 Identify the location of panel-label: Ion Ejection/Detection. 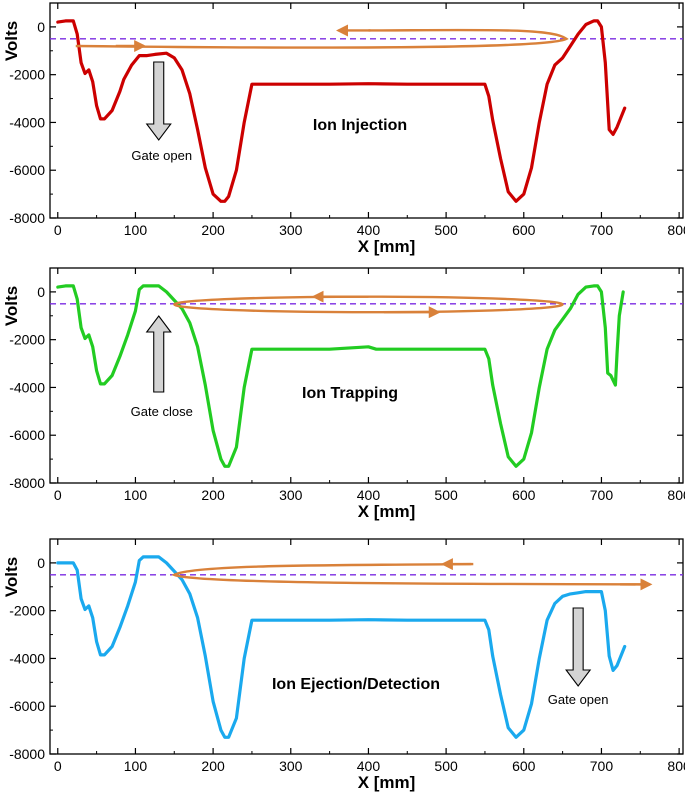
(356, 684).